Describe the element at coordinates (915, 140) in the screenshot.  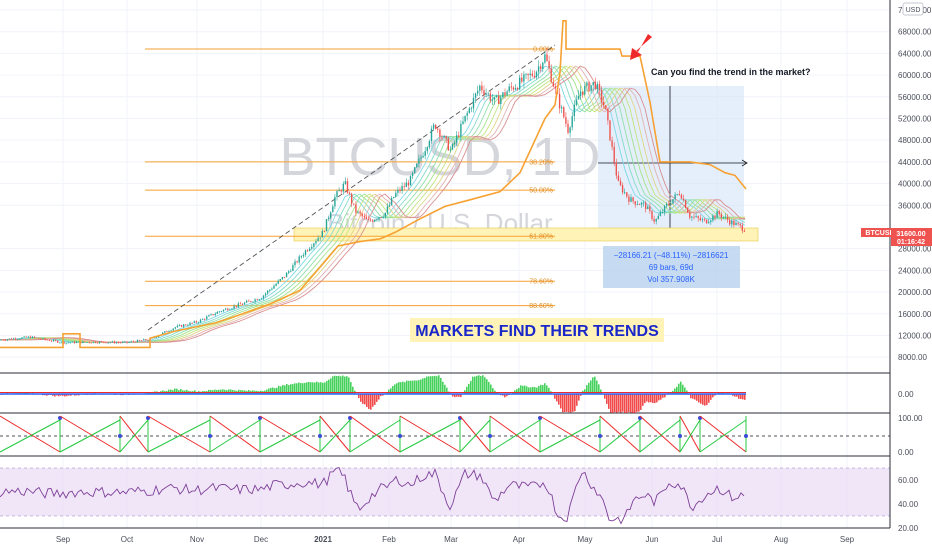
I see `price-axis-label: 48000.00` at that location.